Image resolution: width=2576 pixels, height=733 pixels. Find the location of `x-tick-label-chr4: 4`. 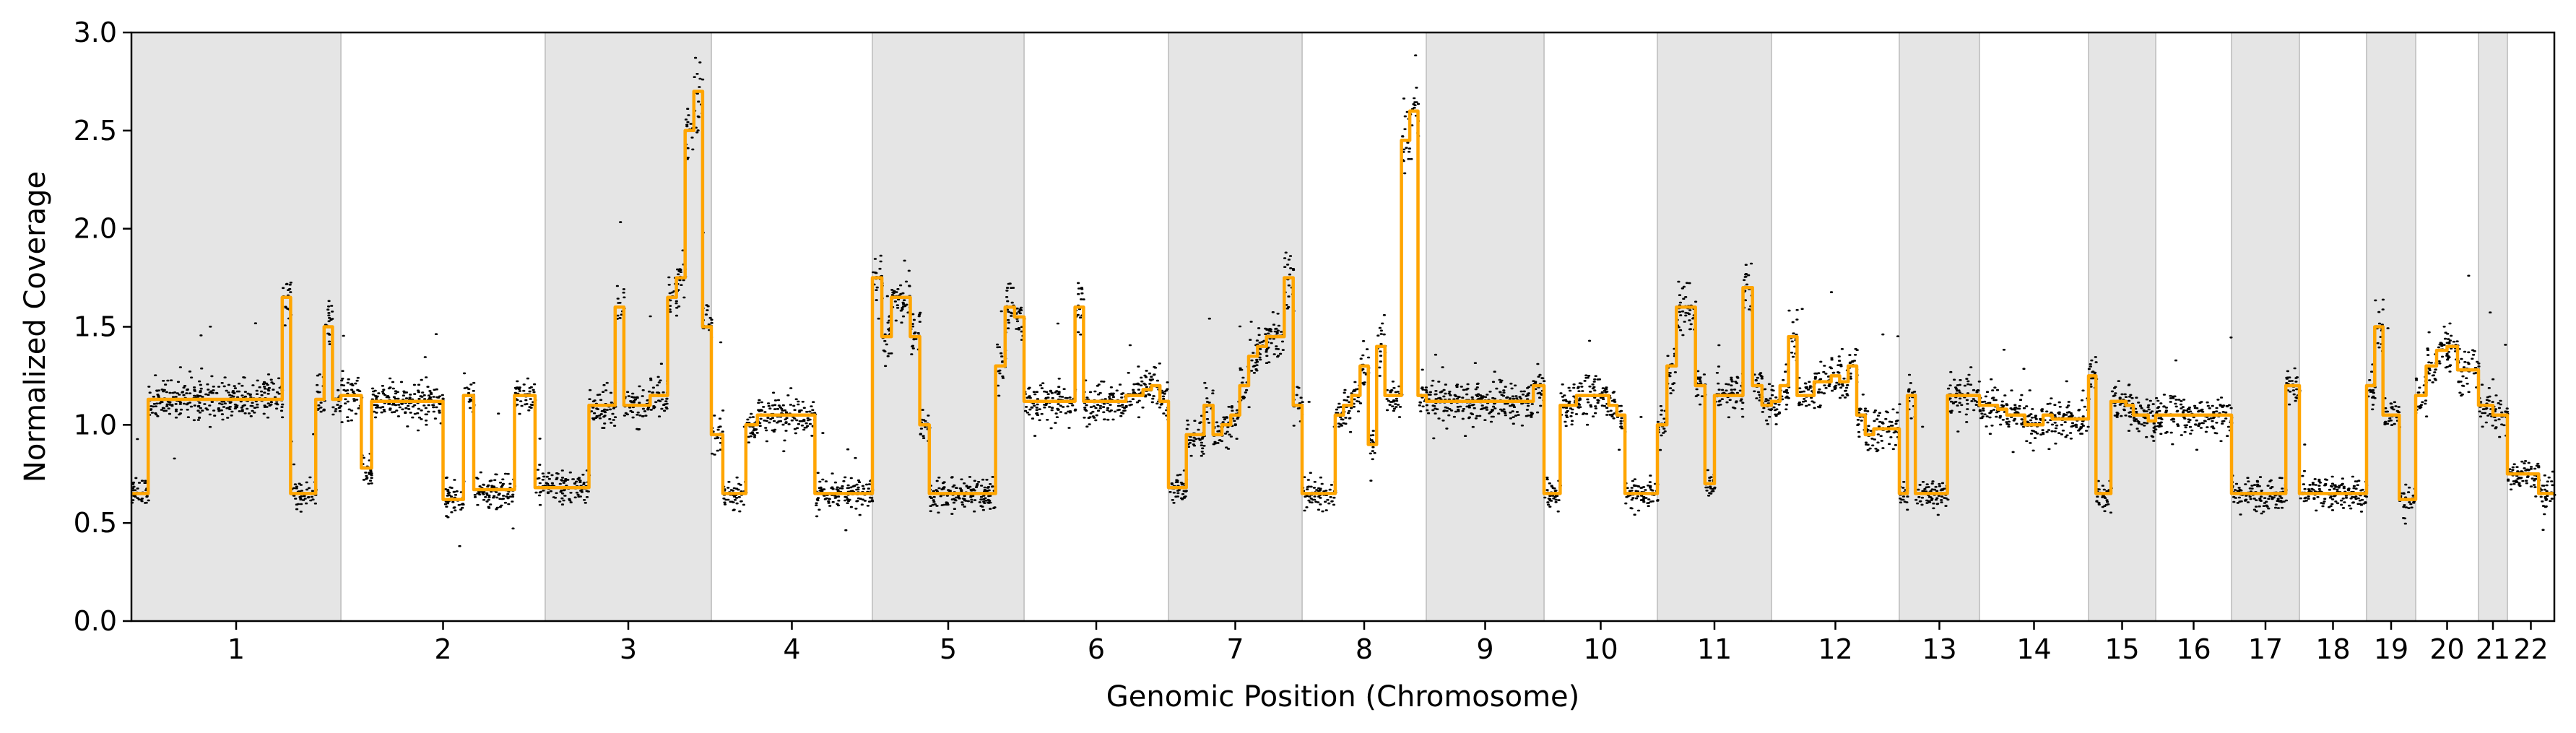

x-tick-label-chr4: 4 is located at coordinates (791, 649).